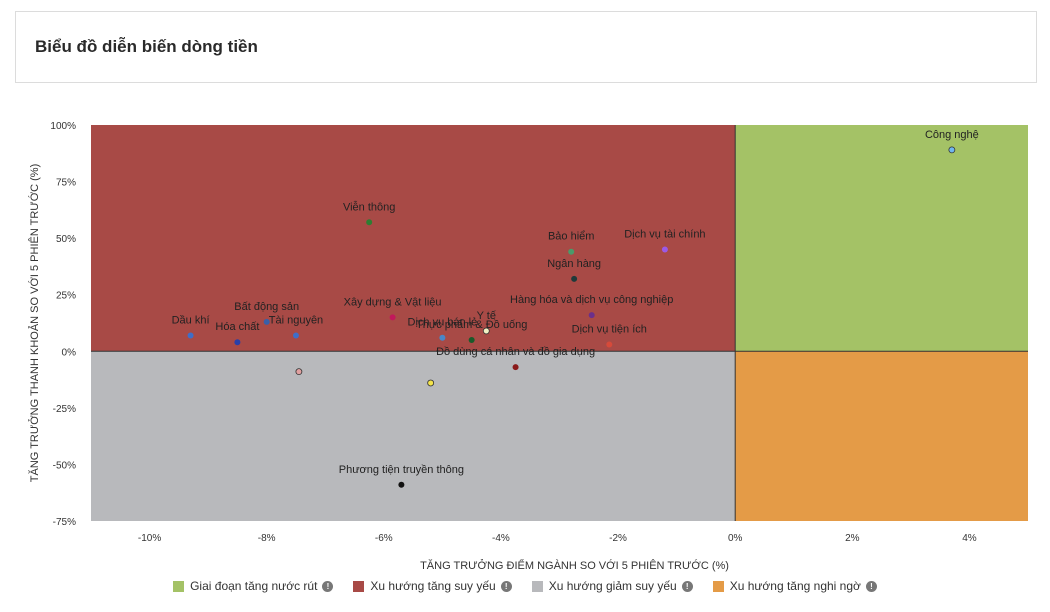 The width and height of the screenshot is (1050, 612). Describe the element at coordinates (526, 47) in the screenshot. I see `title-card: Biểu đồ diễn biến dòng tiền` at that location.